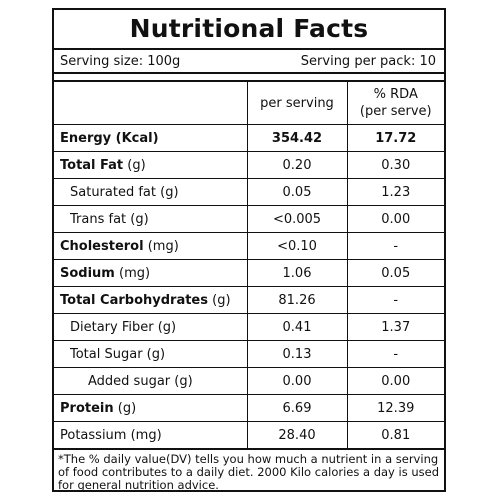 The image size is (500, 500). I want to click on serving-size: Serving size: 100g, so click(120, 61).